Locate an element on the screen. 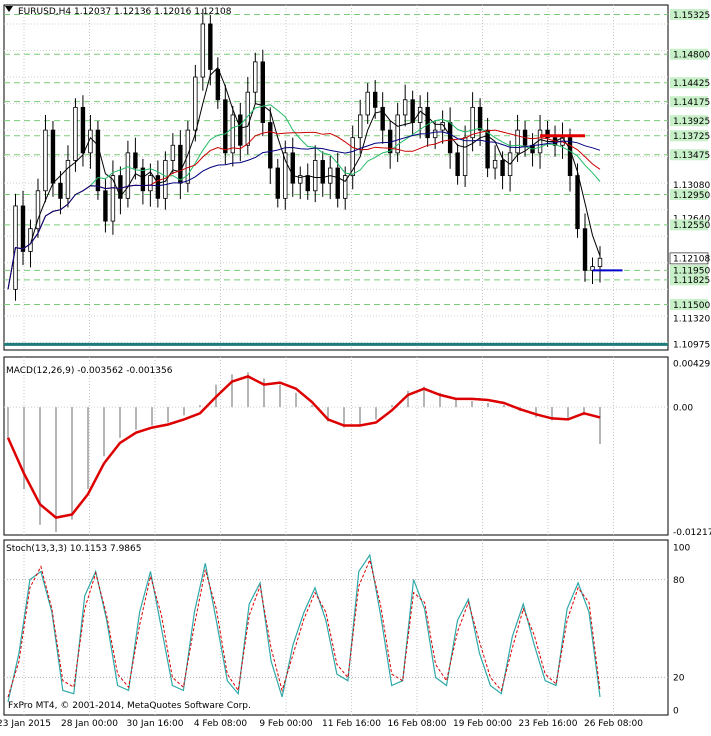 The image size is (711, 736). price-tick-label: 1.12950 is located at coordinates (691, 196).